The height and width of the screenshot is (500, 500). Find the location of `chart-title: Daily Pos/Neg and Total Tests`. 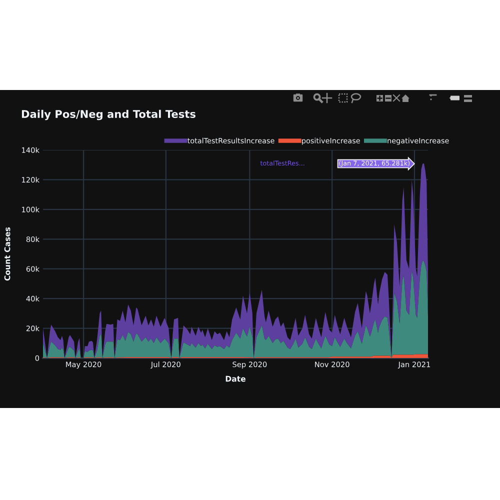

chart-title: Daily Pos/Neg and Total Tests is located at coordinates (109, 115).